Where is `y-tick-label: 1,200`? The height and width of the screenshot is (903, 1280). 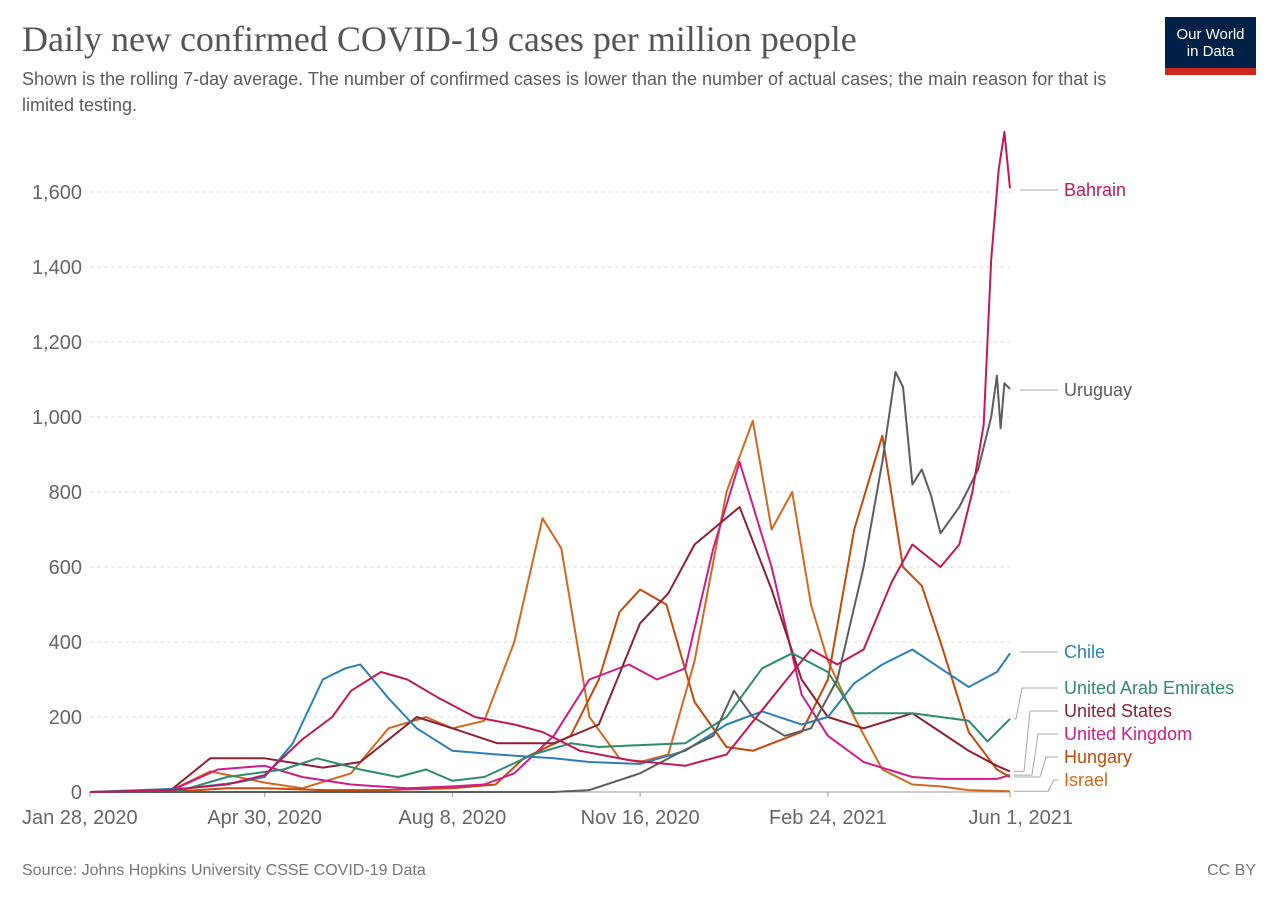
y-tick-label: 1,200 is located at coordinates (57, 343).